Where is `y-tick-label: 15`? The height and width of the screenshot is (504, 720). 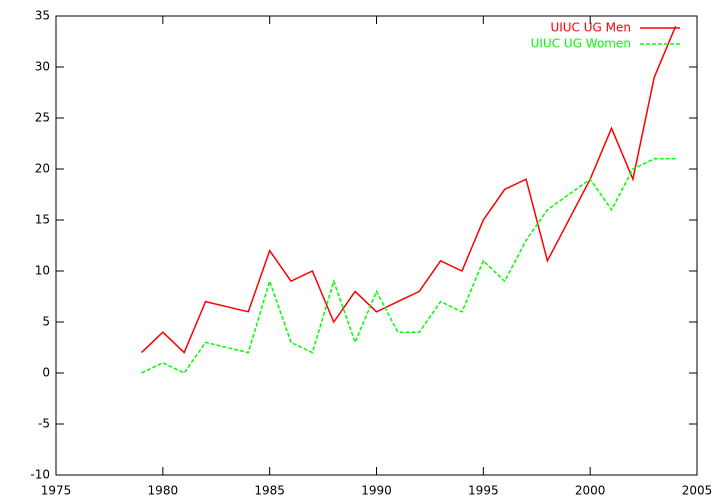
y-tick-label: 15 is located at coordinates (42, 220).